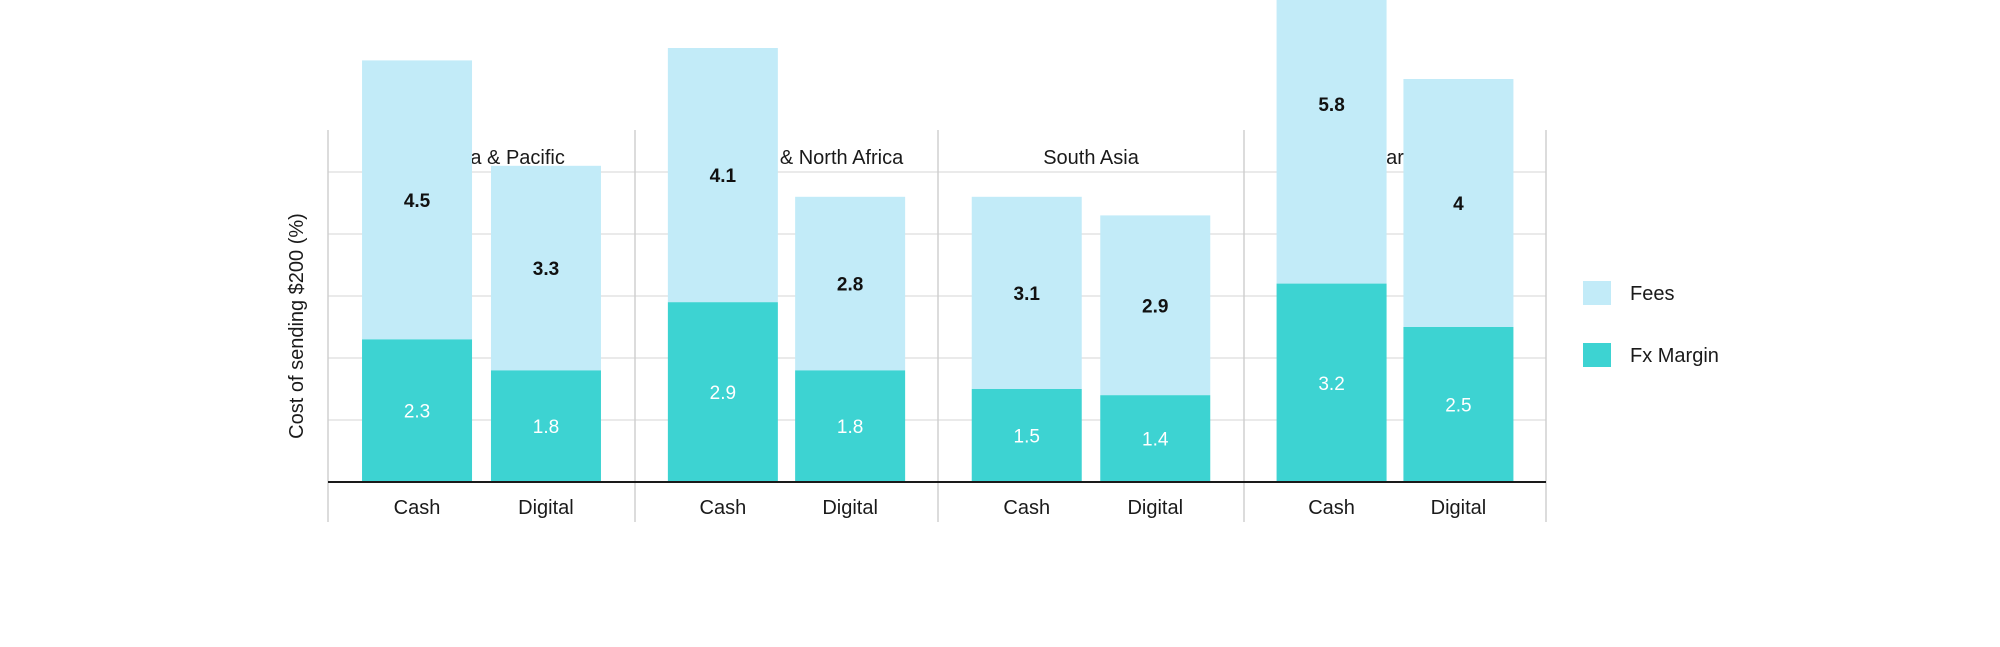 This screenshot has height=647, width=2000. Describe the element at coordinates (1331, 105) in the screenshot. I see `data-label-fees: 5.8` at that location.